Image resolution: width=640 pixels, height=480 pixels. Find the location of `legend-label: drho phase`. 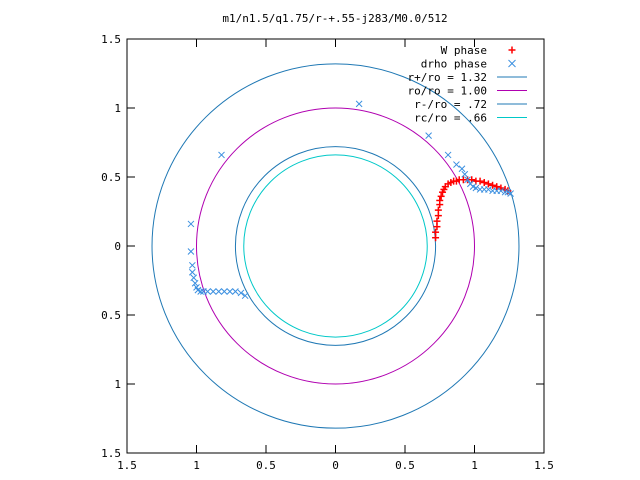

legend-label: drho phase is located at coordinates (454, 64).